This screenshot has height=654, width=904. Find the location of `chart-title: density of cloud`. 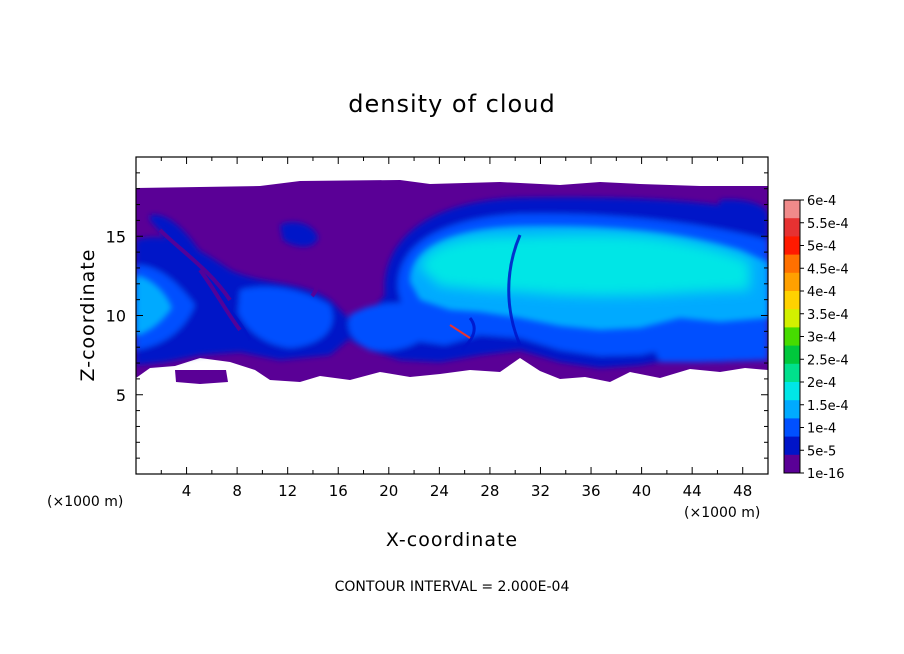

chart-title: density of cloud is located at coordinates (451, 104).